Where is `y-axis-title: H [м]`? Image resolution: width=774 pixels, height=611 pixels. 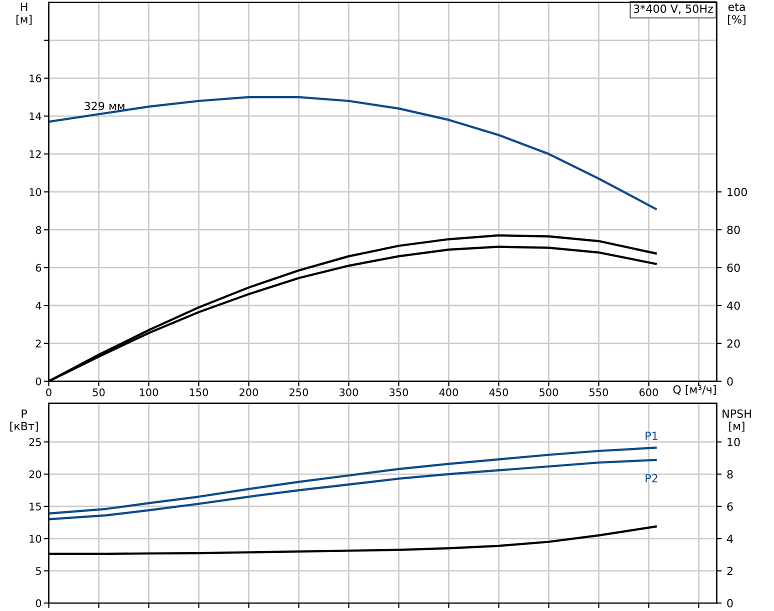
y-axis-title: H [м] is located at coordinates (24, 13).